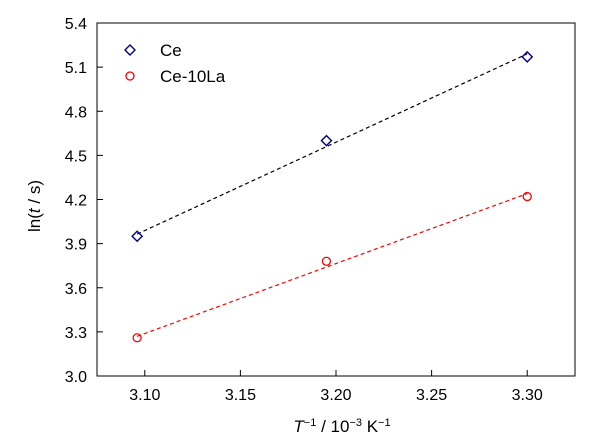  What do you see at coordinates (384, 423) in the screenshot?
I see `x-axis-title-sup3: −1` at bounding box center [384, 423].